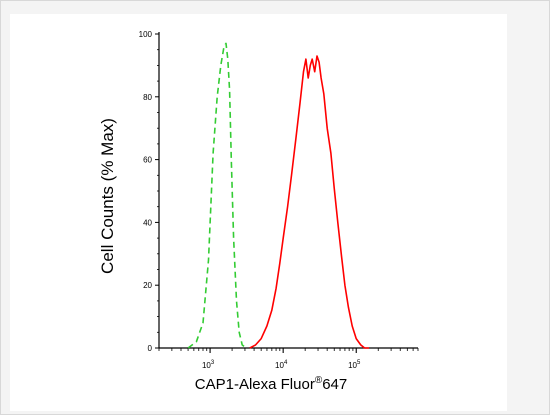 Image resolution: width=550 pixels, height=415 pixels. I want to click on y-tick-label: 80, so click(147, 97).